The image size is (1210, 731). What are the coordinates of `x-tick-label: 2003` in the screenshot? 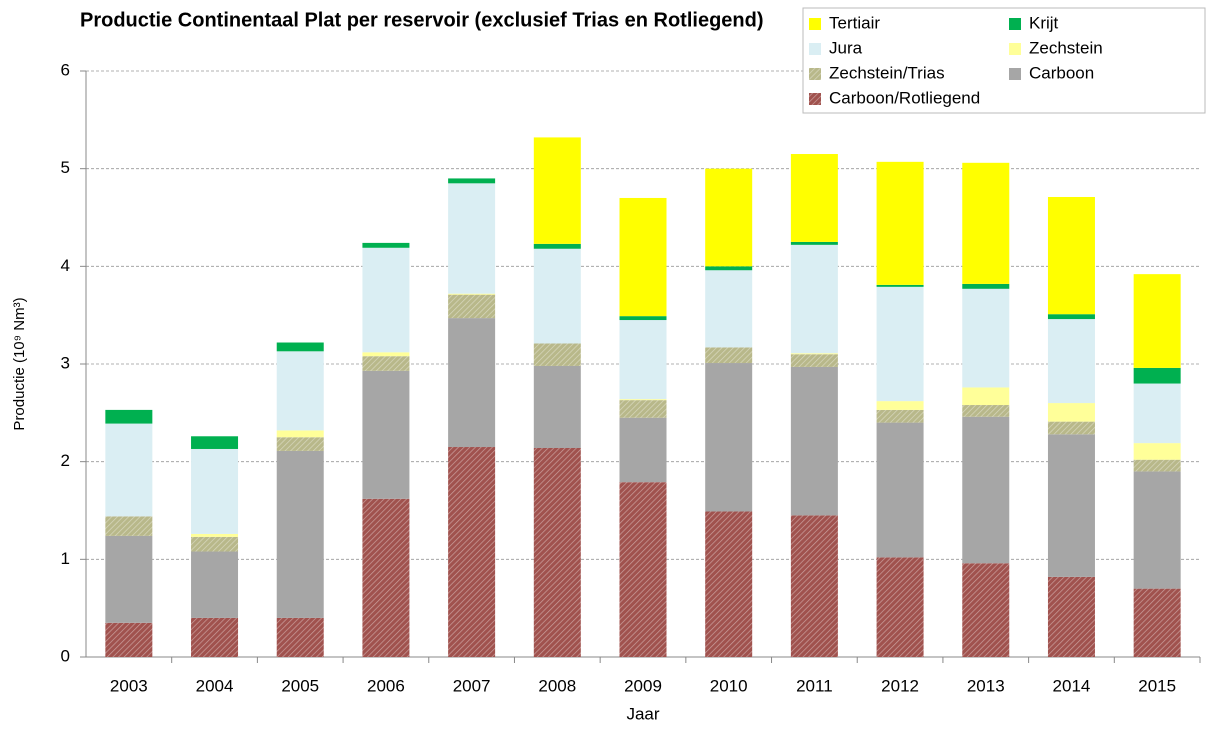 It's located at (129, 685).